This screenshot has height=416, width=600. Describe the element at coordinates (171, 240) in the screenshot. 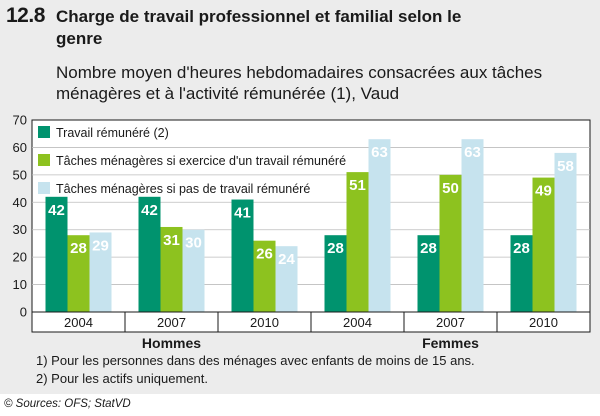

I see `bar-value-label: 31` at that location.